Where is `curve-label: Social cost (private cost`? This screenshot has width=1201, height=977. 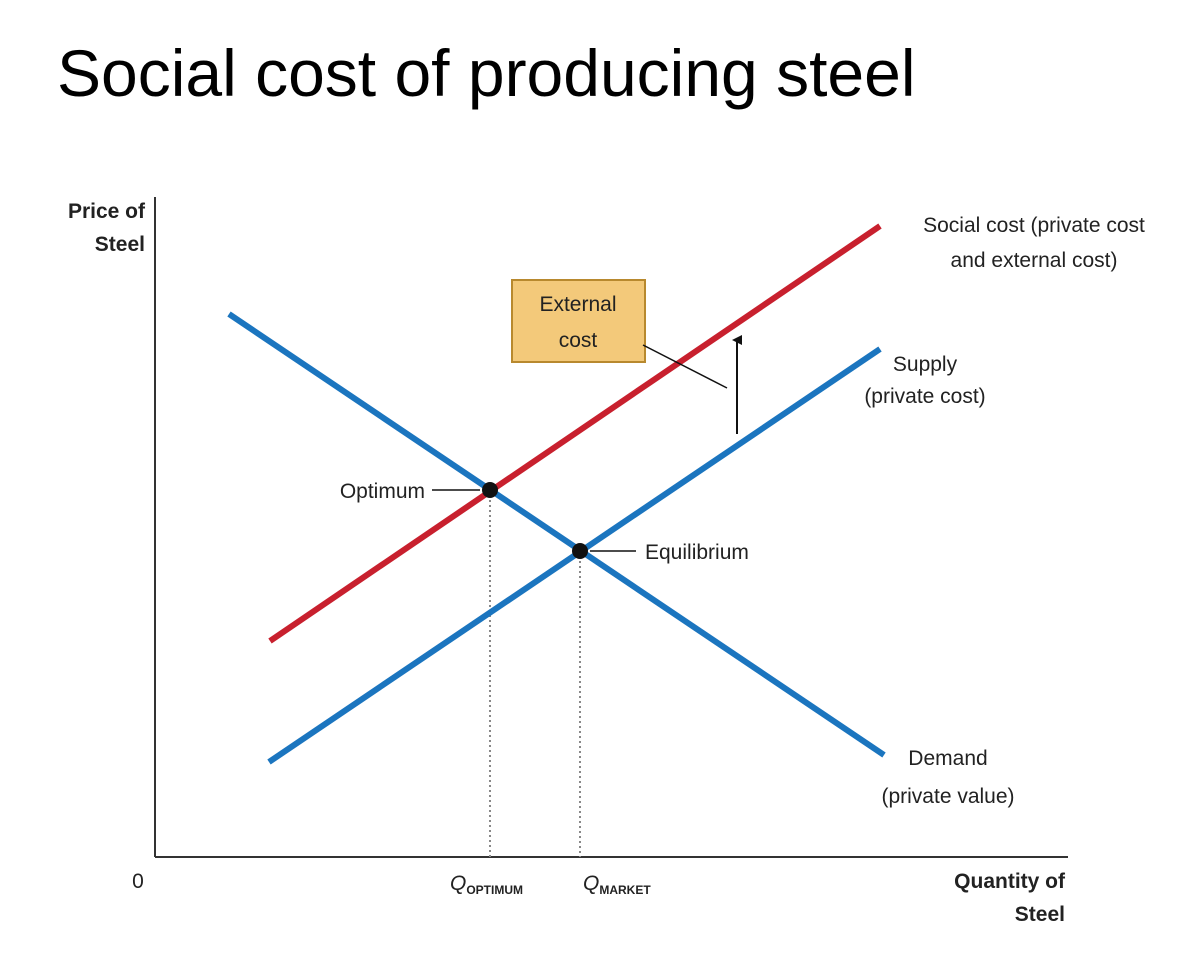 curve-label: Social cost (private cost is located at coordinates (1034, 225).